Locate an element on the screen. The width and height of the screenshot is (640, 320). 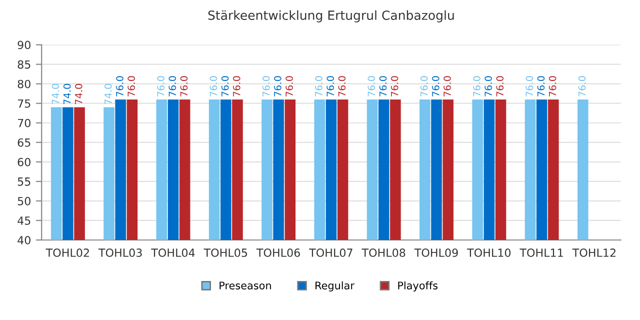
x-tick-label: TOHL07 is located at coordinates (330, 252).